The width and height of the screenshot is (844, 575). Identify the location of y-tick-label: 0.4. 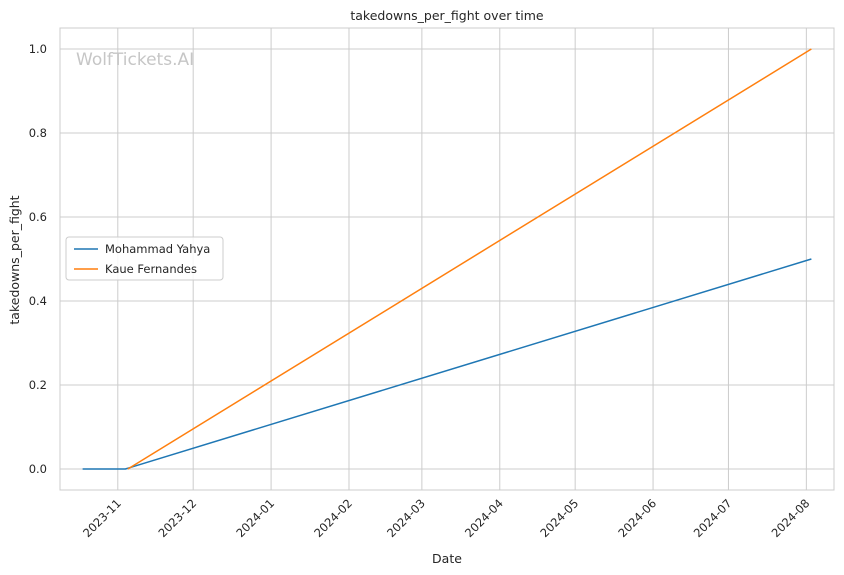
(38, 301).